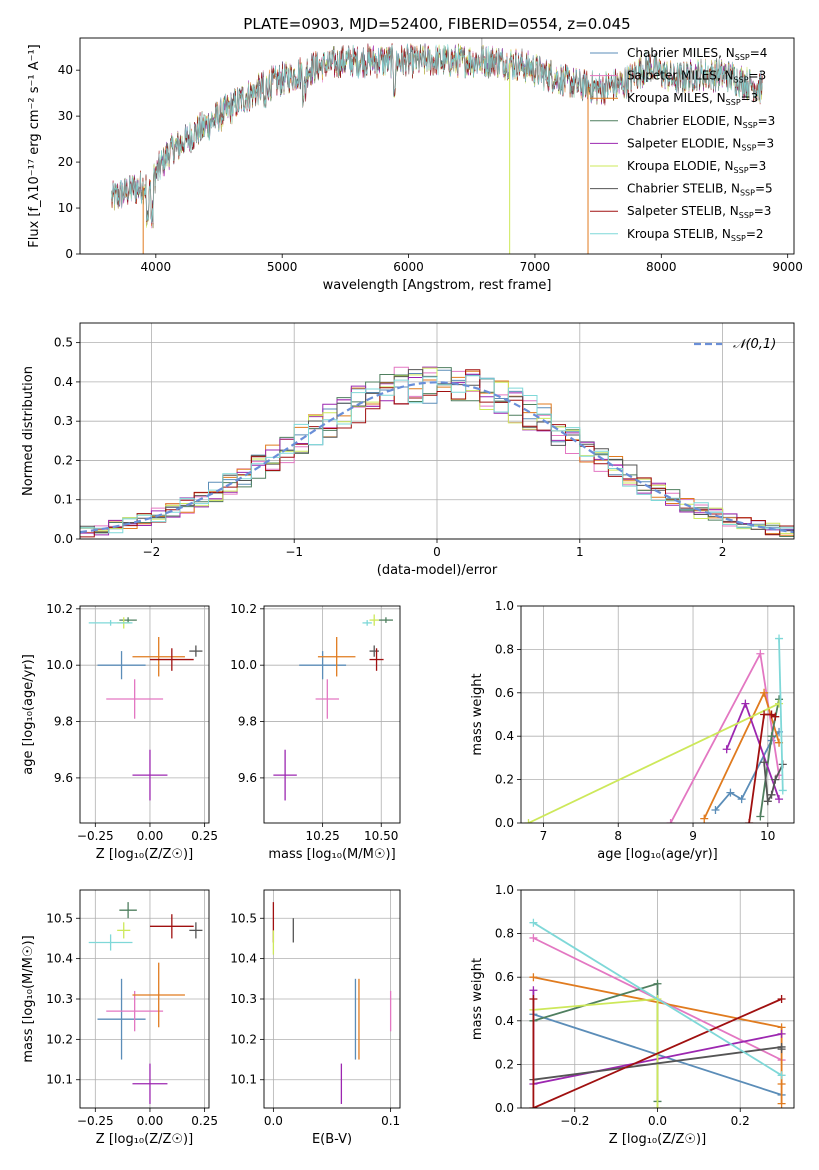 The image size is (819, 1170). Describe the element at coordinates (243, 959) in the screenshot. I see `y-tick-label: 10.4` at that location.